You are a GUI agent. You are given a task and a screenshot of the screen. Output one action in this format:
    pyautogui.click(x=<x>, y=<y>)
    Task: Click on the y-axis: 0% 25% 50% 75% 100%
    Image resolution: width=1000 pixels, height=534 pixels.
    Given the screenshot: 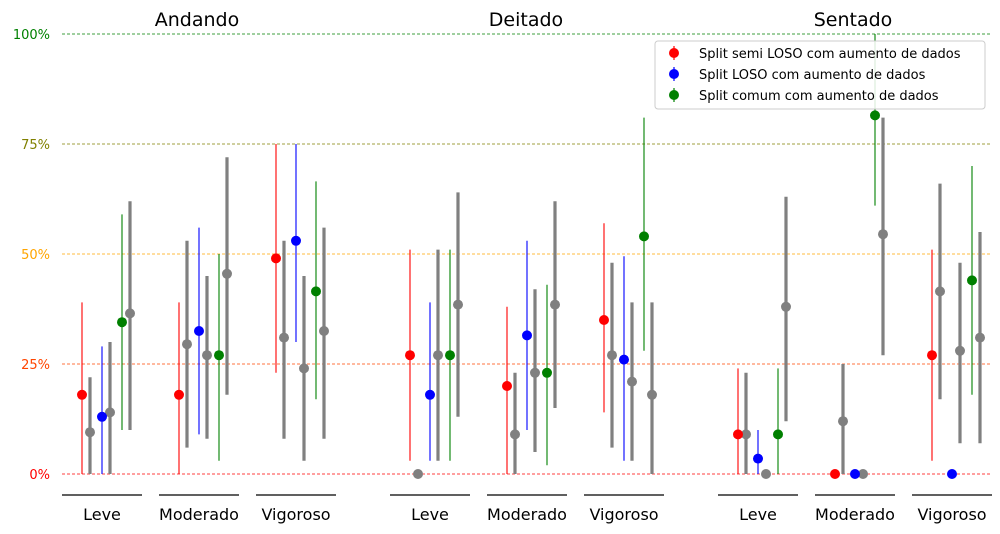 What is the action you would take?
    pyautogui.click(x=31, y=255)
    